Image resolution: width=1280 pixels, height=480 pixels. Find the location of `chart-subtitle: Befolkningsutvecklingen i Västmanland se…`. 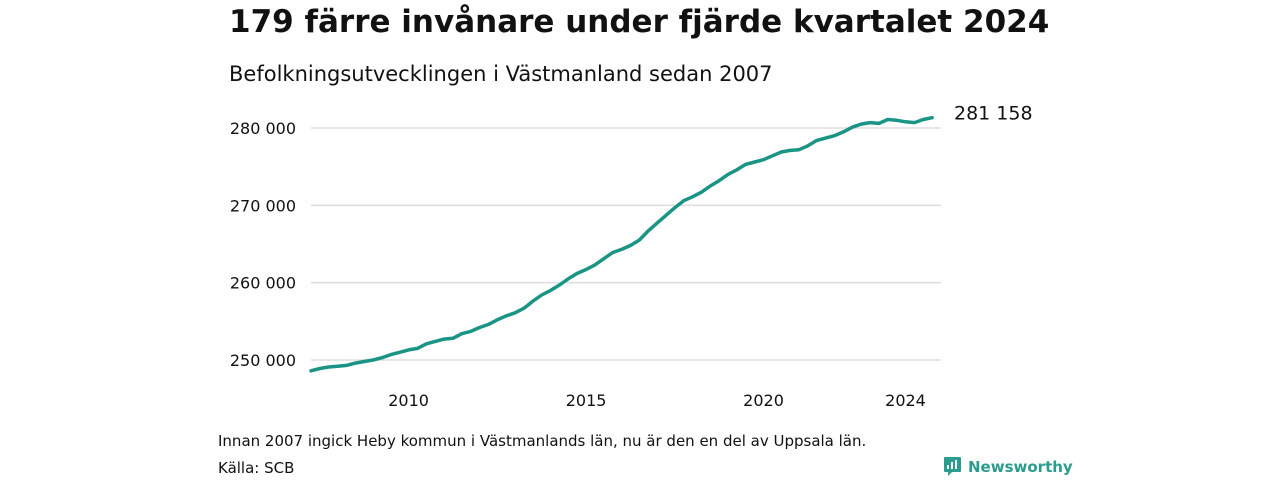

chart-subtitle: Befolkningsutvecklingen i Västmanland se… is located at coordinates (501, 74).